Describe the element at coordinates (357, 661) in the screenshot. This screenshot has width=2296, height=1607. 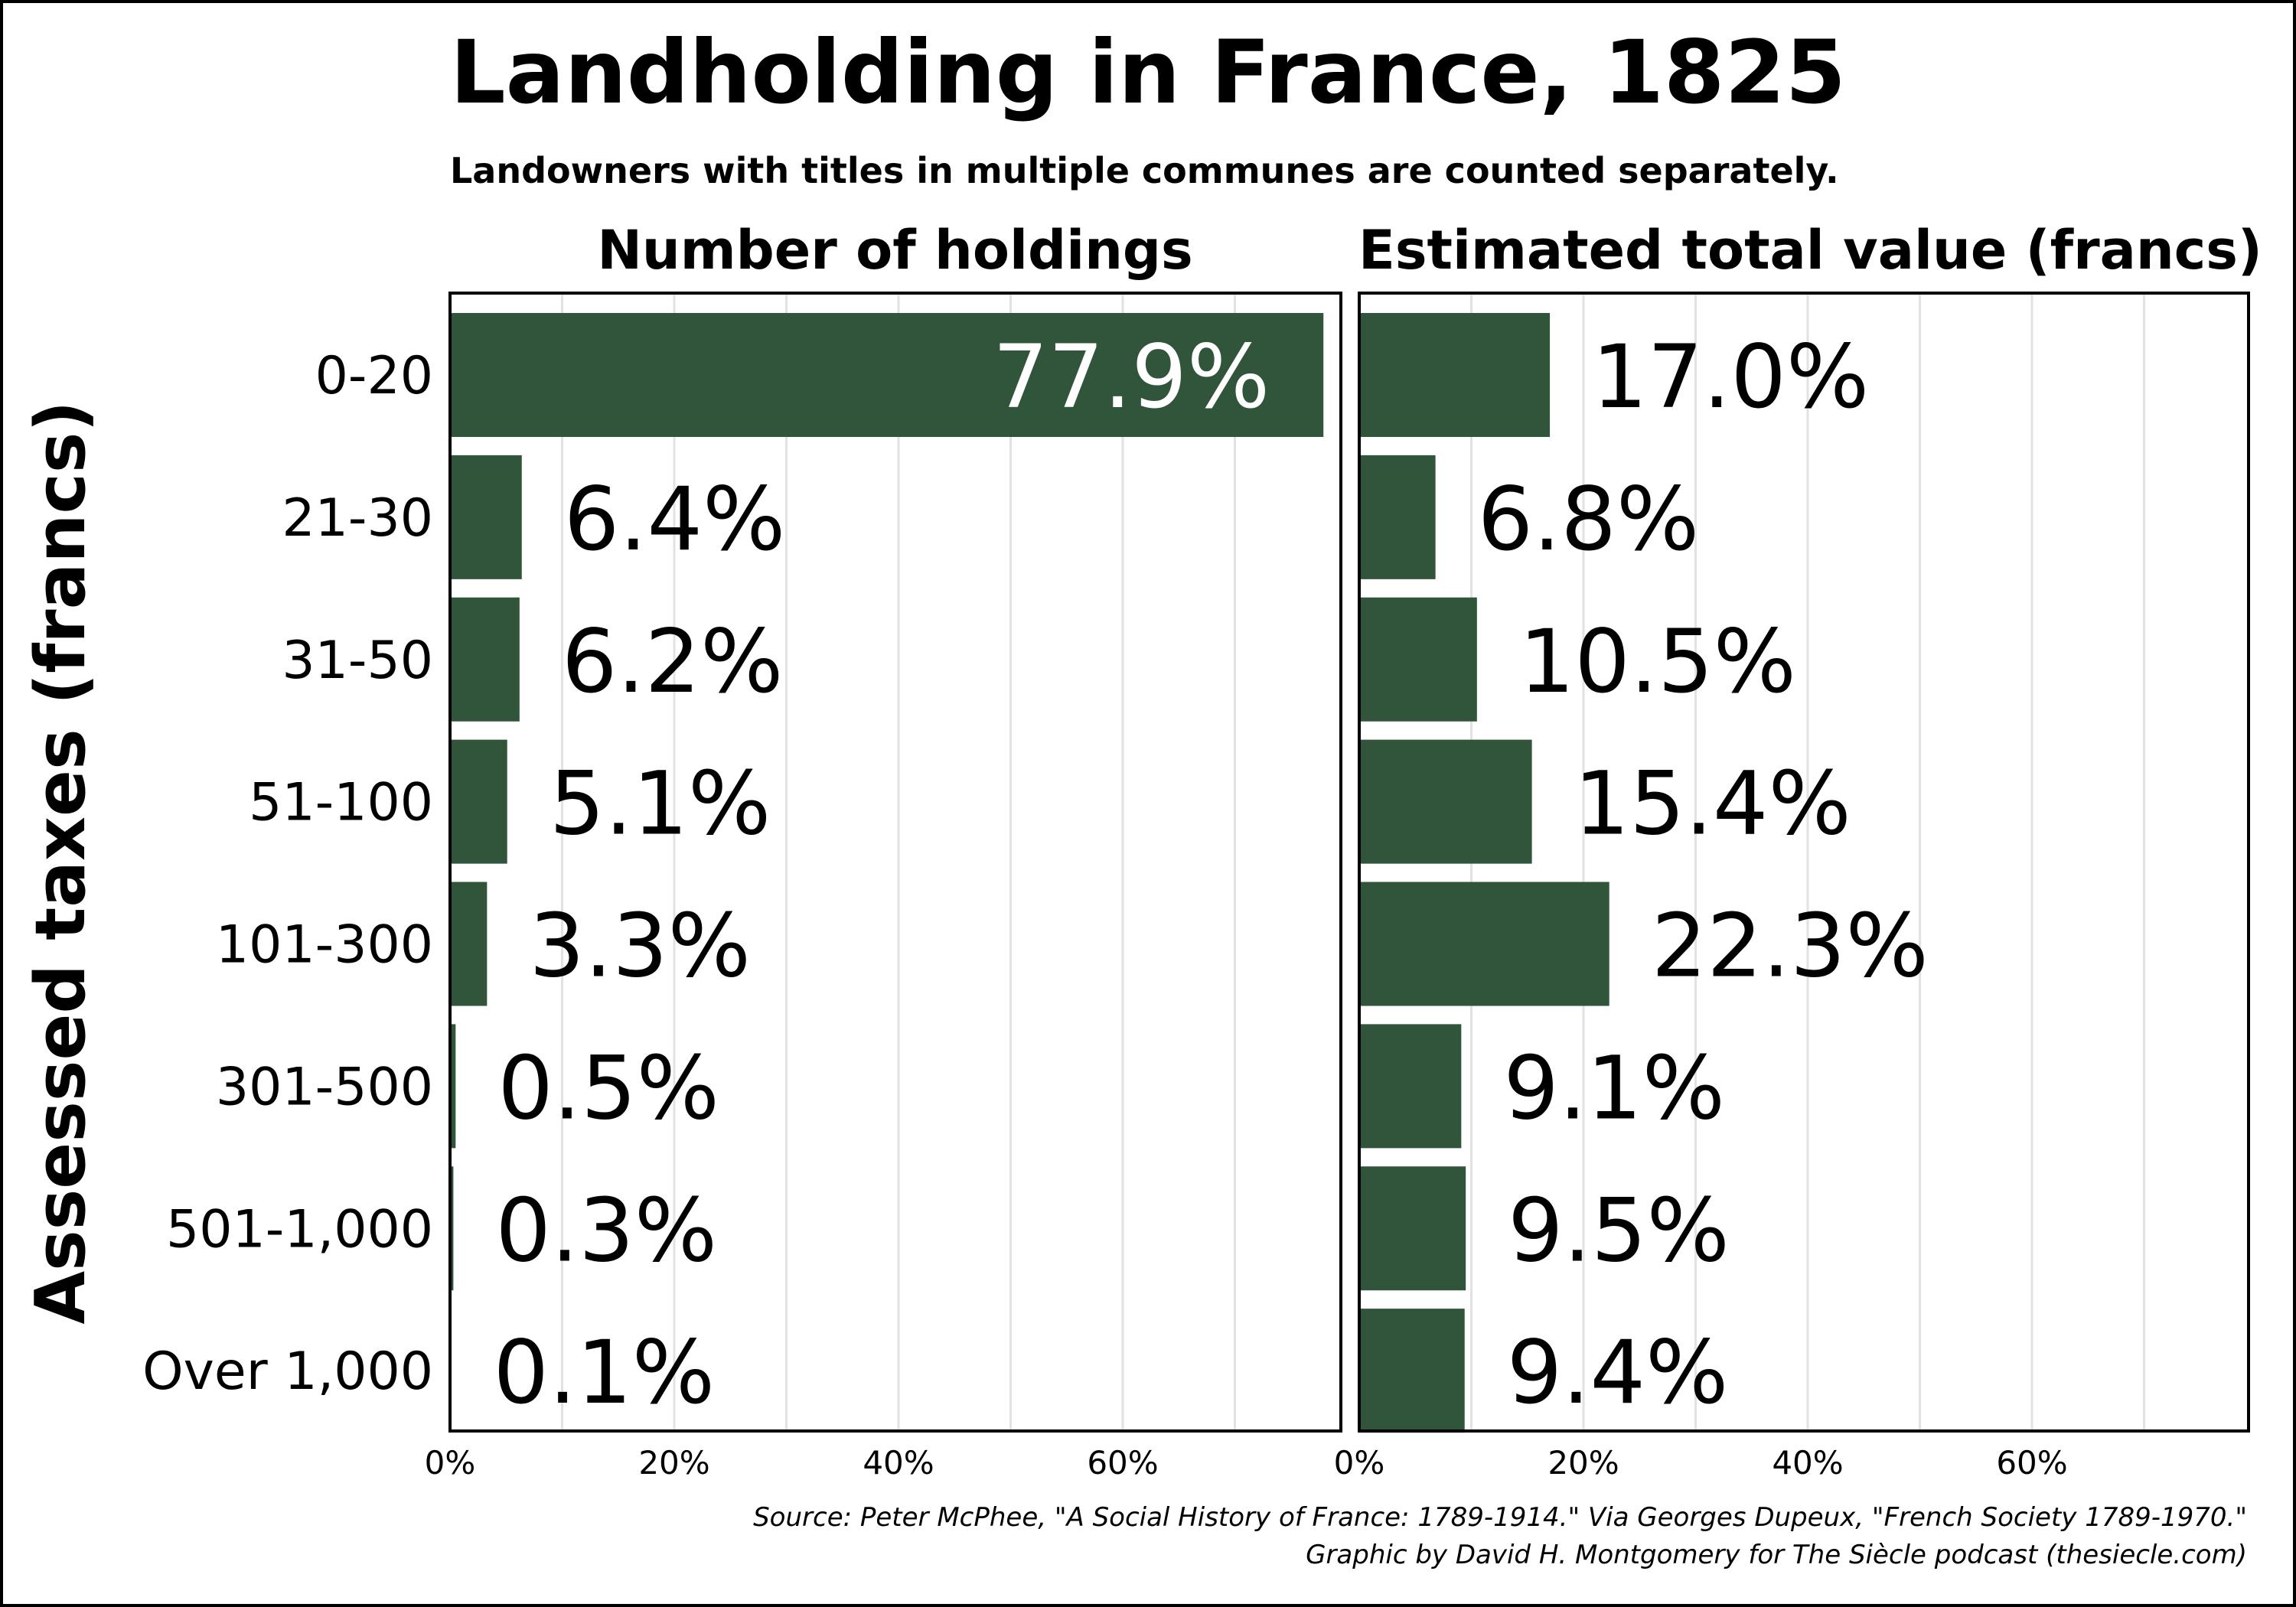
I see `y-tick-label: 31-50` at that location.